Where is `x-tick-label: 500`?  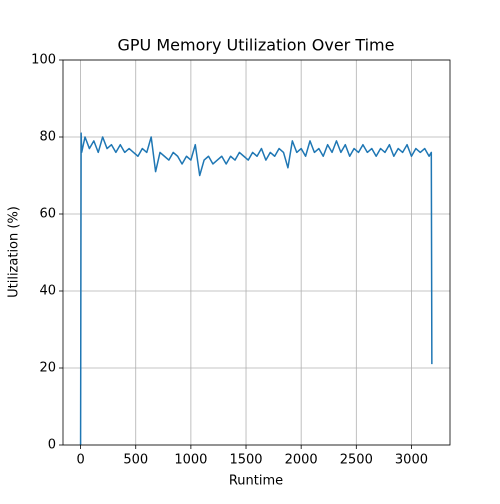
x-tick-label: 500 is located at coordinates (135, 460).